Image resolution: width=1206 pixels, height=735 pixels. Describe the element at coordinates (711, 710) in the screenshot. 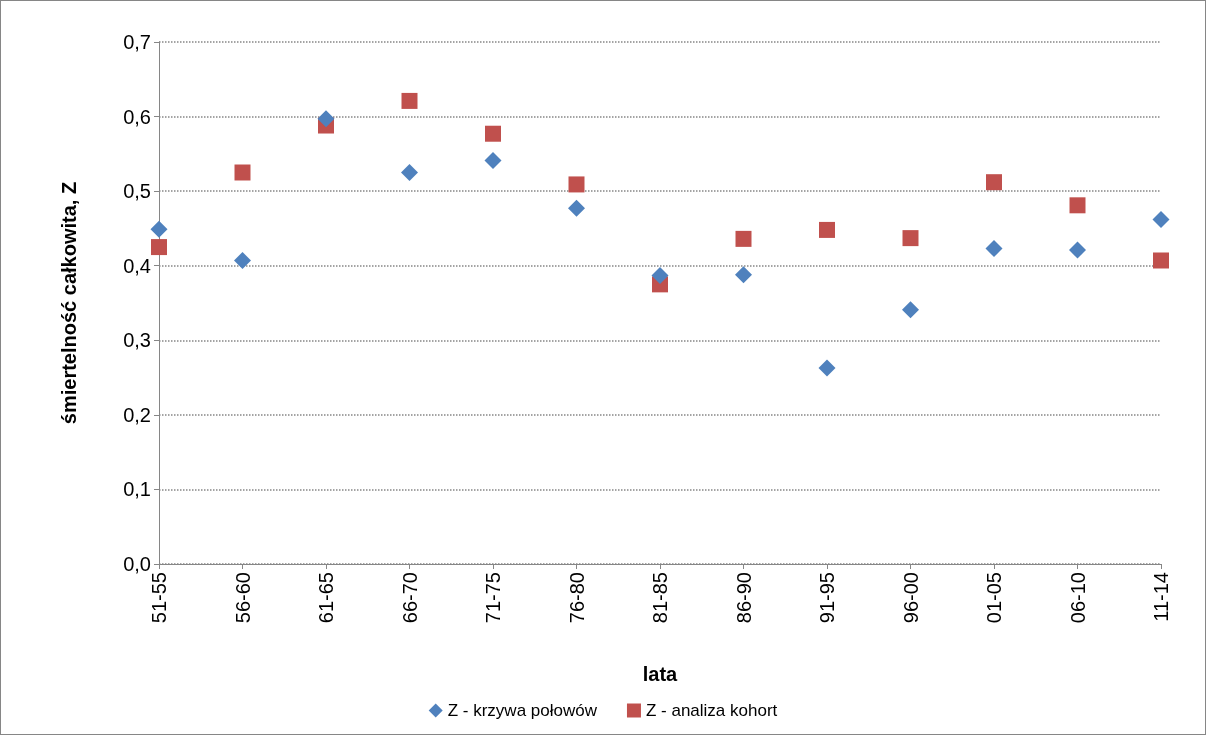

I see `legend-label: Z - analiza kohort` at that location.